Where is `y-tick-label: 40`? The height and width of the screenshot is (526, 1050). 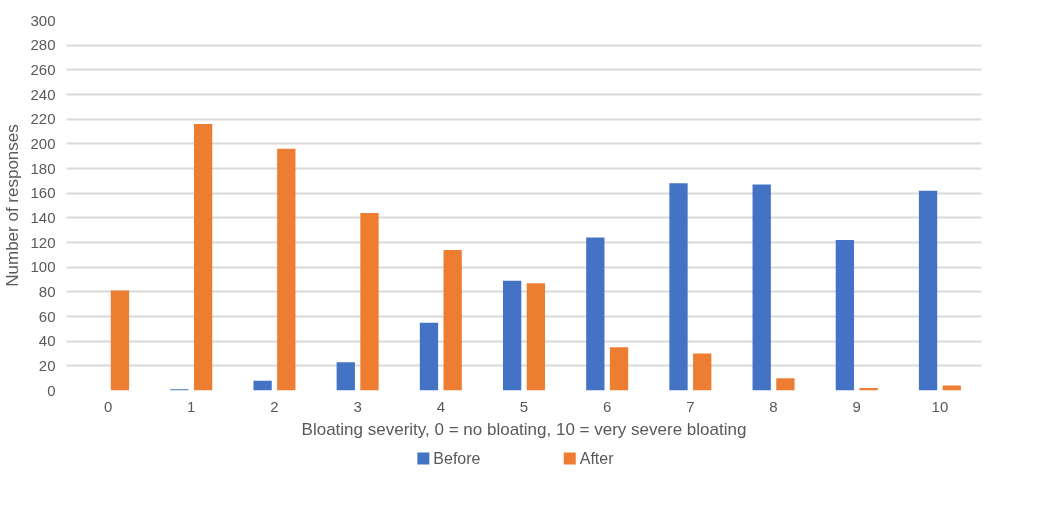 y-tick-label: 40 is located at coordinates (47, 341).